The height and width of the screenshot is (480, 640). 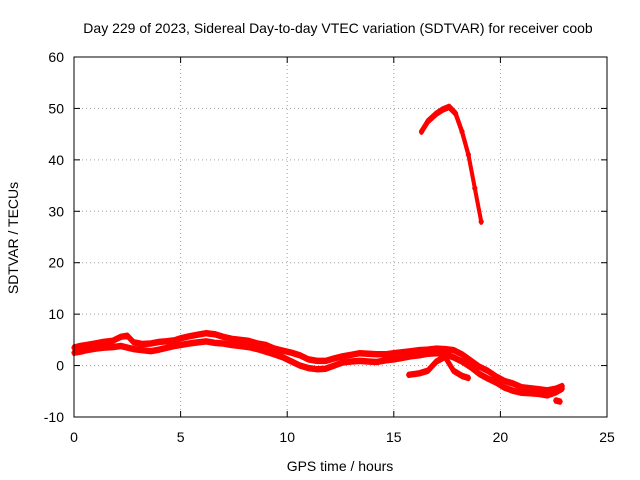 What do you see at coordinates (56, 314) in the screenshot?
I see `y-tick-label: 10` at bounding box center [56, 314].